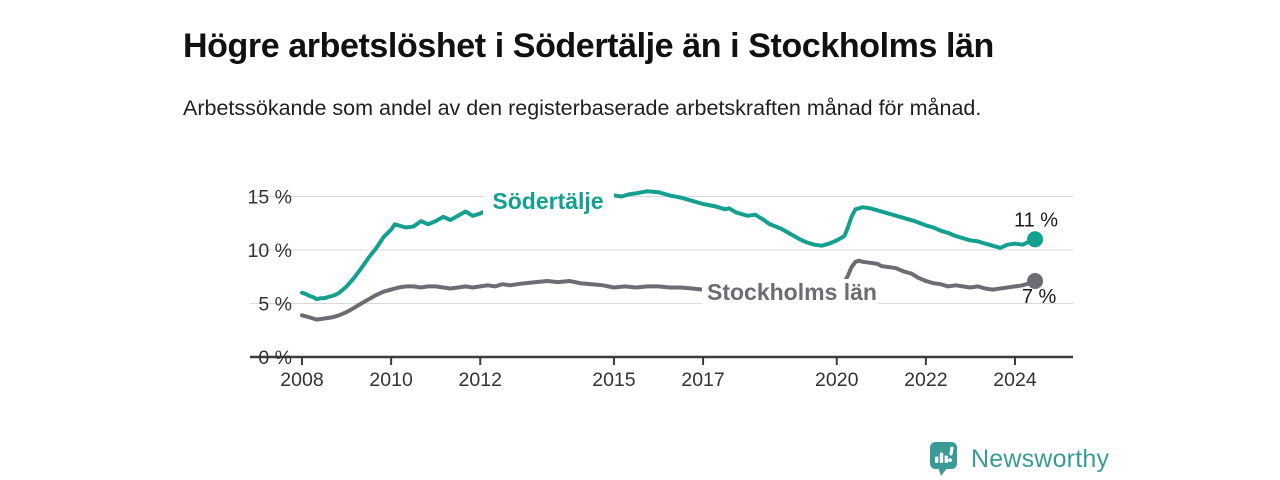 Image resolution: width=1280 pixels, height=480 pixels. What do you see at coordinates (925, 380) in the screenshot?
I see `x-axis-tick-label: 2022` at bounding box center [925, 380].